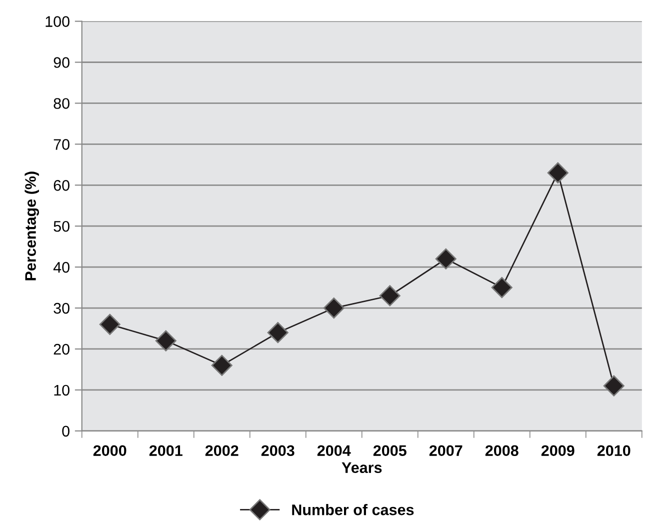  What do you see at coordinates (353, 510) in the screenshot?
I see `legend-label: Number of cases` at bounding box center [353, 510].